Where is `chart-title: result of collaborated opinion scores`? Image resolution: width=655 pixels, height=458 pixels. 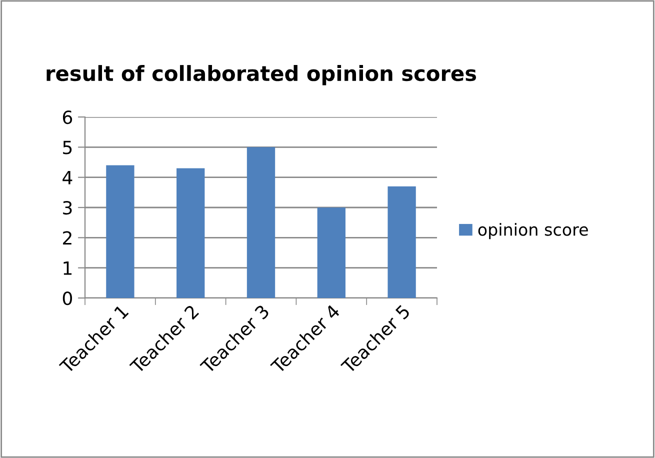 chart-title: result of collaborated opinion scores is located at coordinates (261, 75).